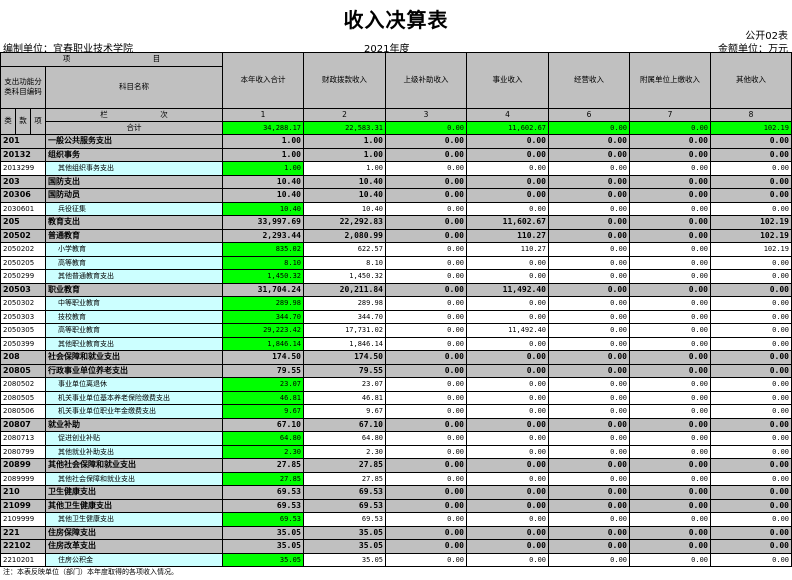 The image size is (792, 580). What do you see at coordinates (751, 235) in the screenshot?
I see `row-value: 102.19` at bounding box center [751, 235].